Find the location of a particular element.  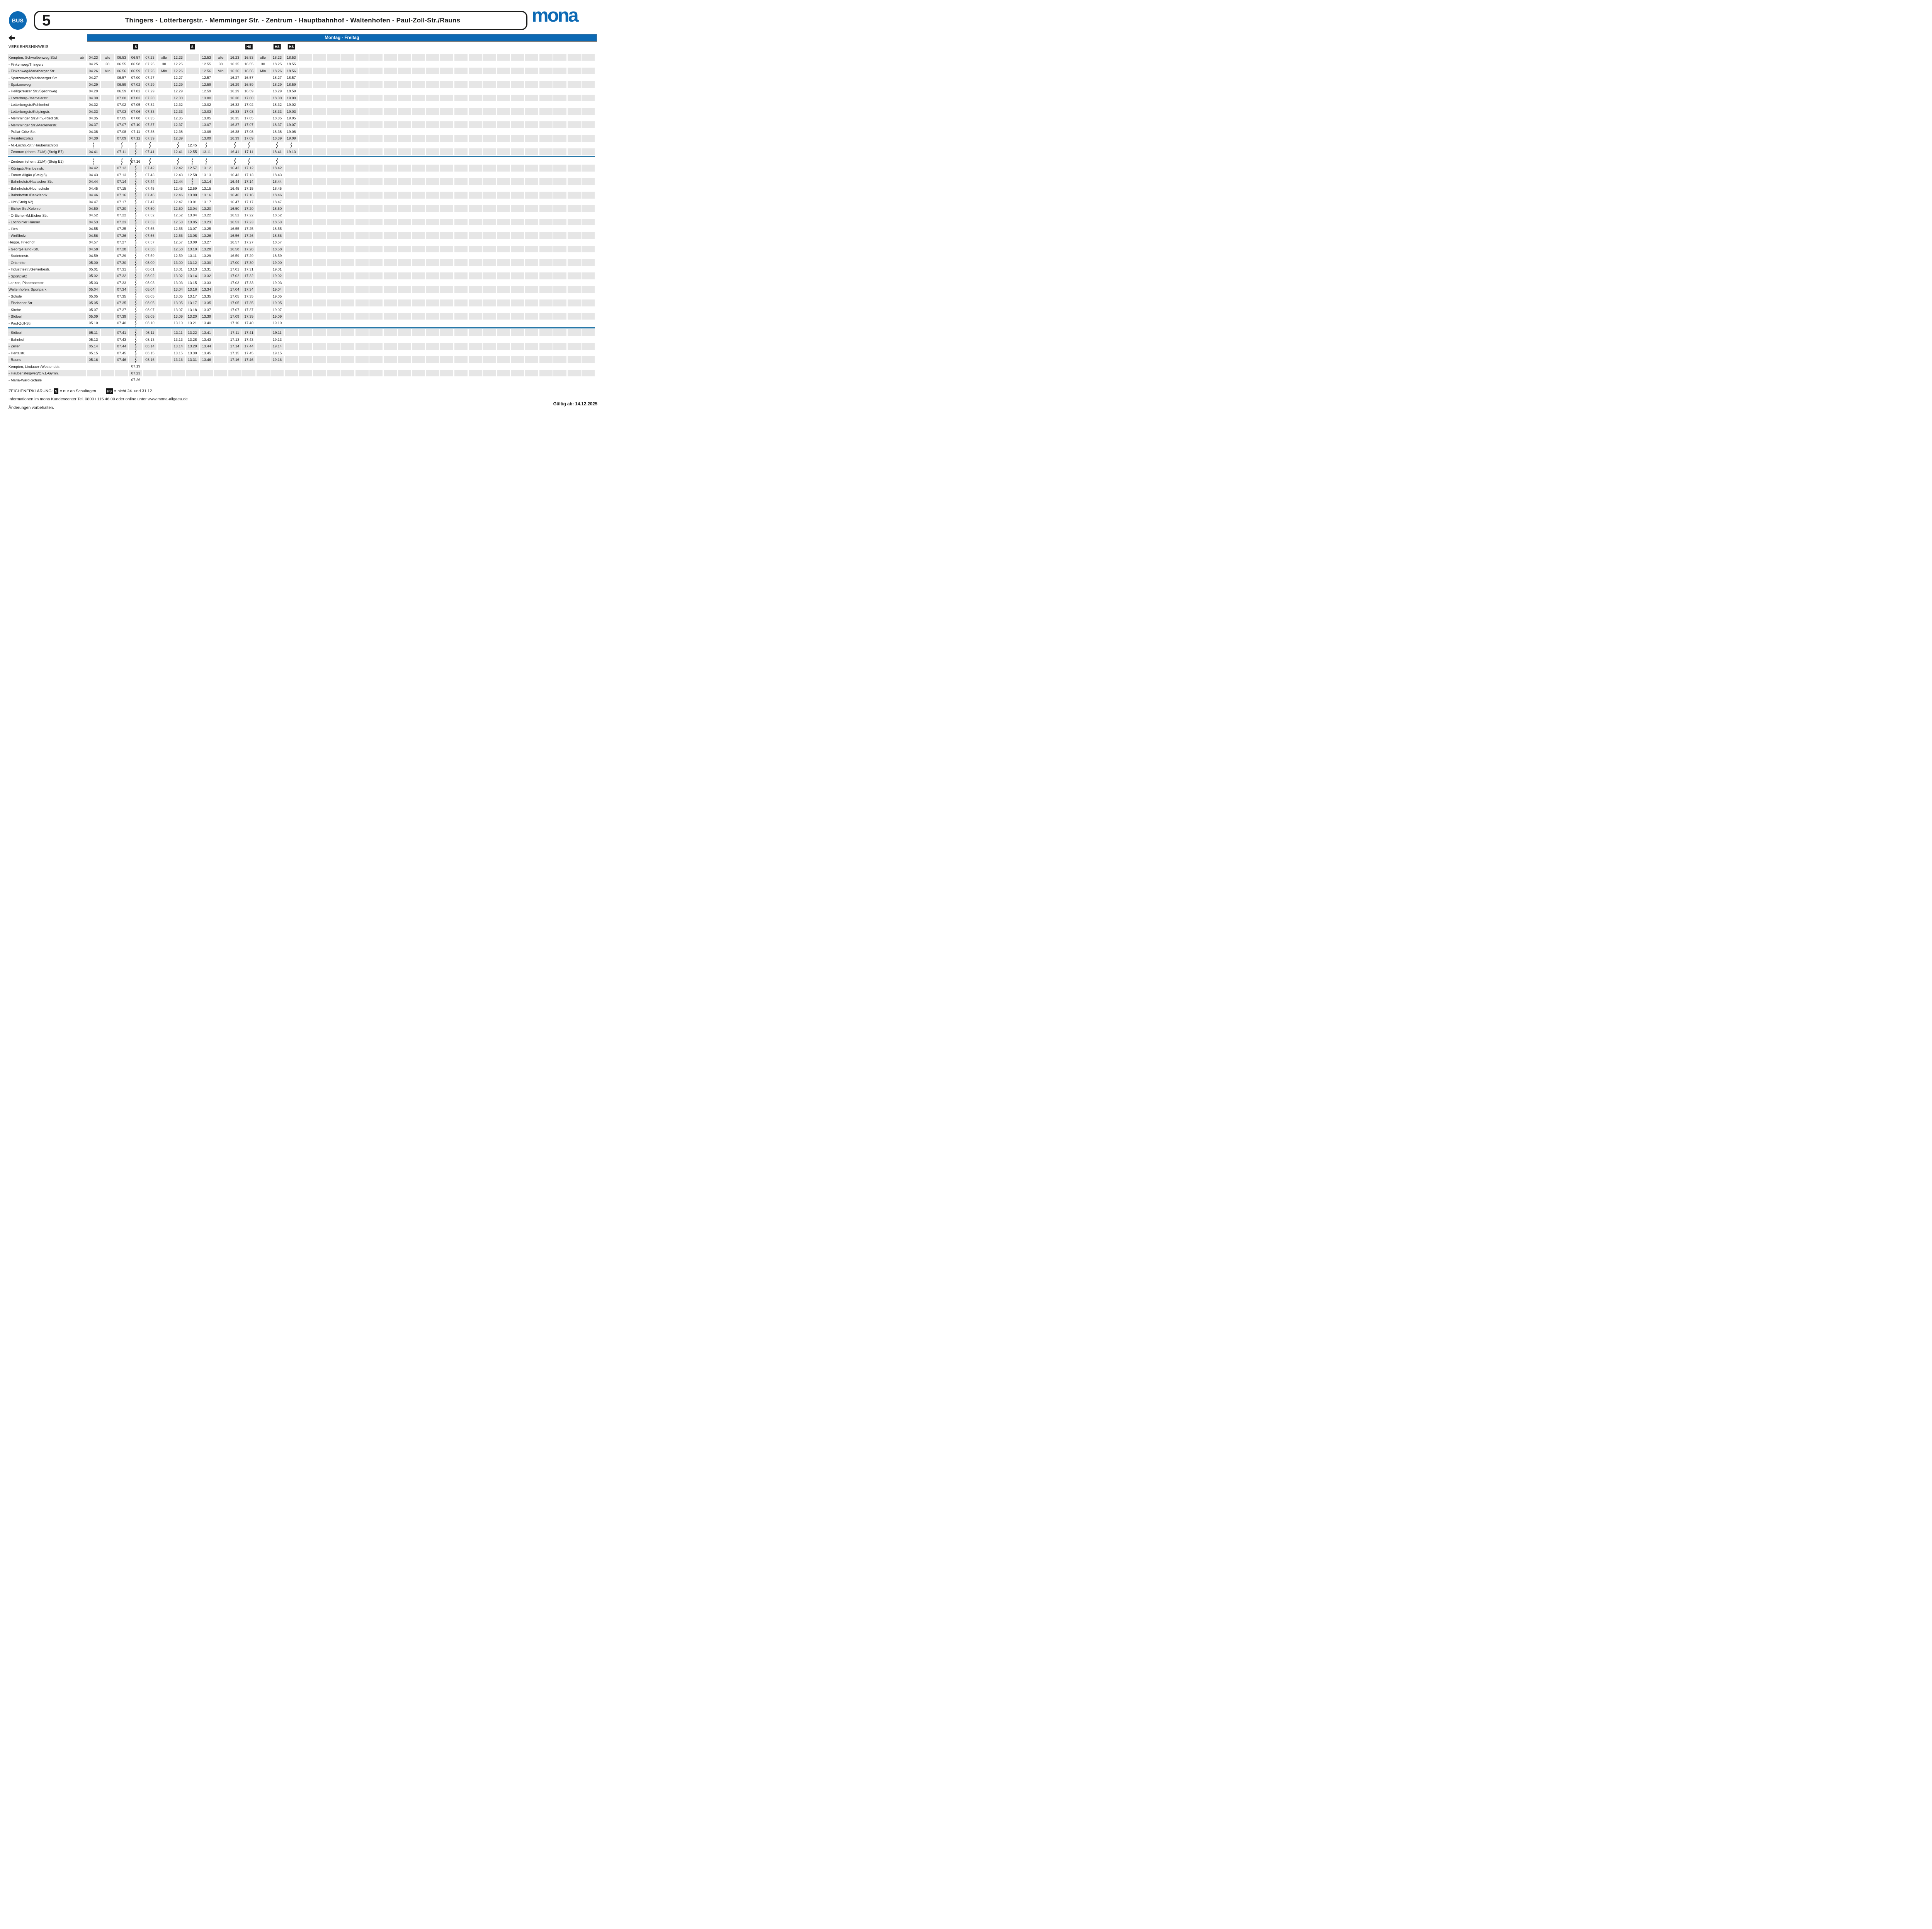

time-cell: 07.53 is located at coordinates (150, 222).